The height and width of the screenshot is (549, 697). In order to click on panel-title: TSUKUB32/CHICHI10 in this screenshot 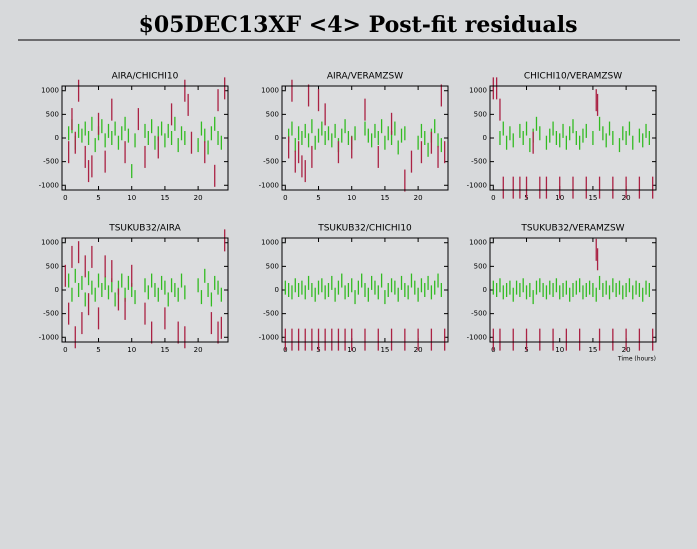, I will do `click(364, 229)`.